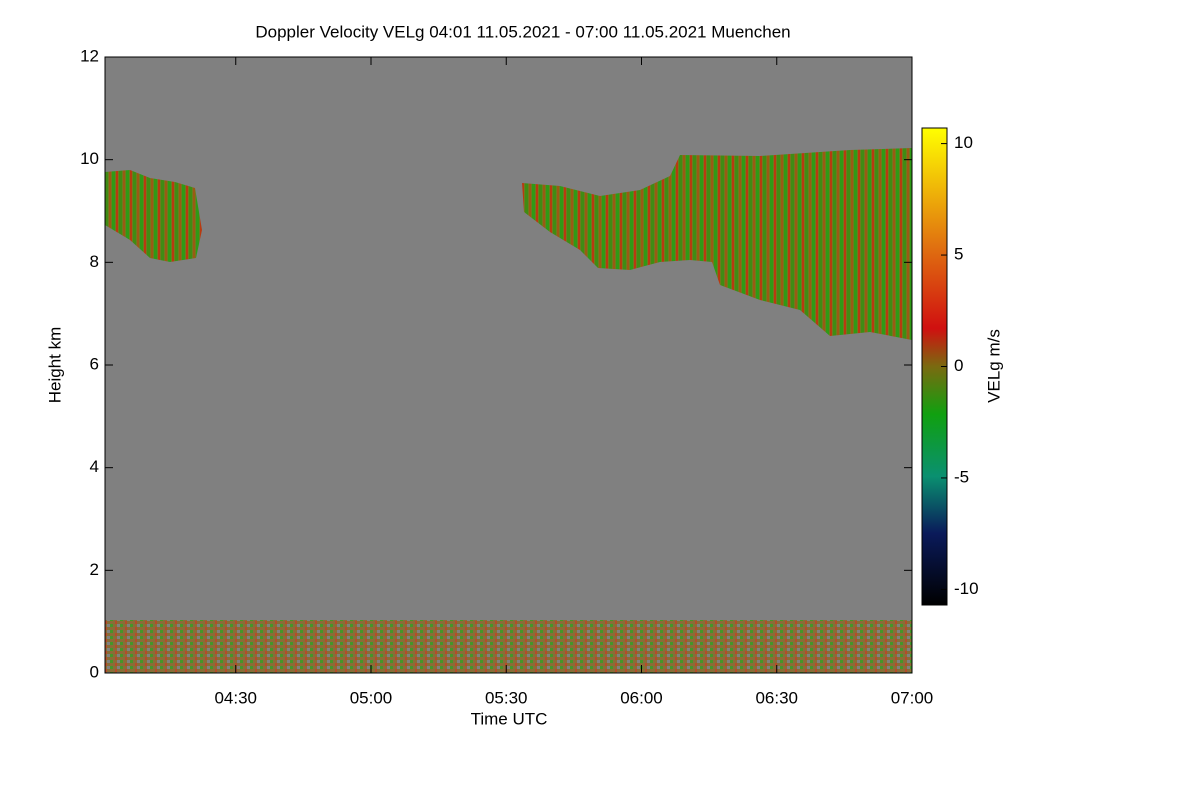  I want to click on y-tick-label: 6, so click(94, 363).